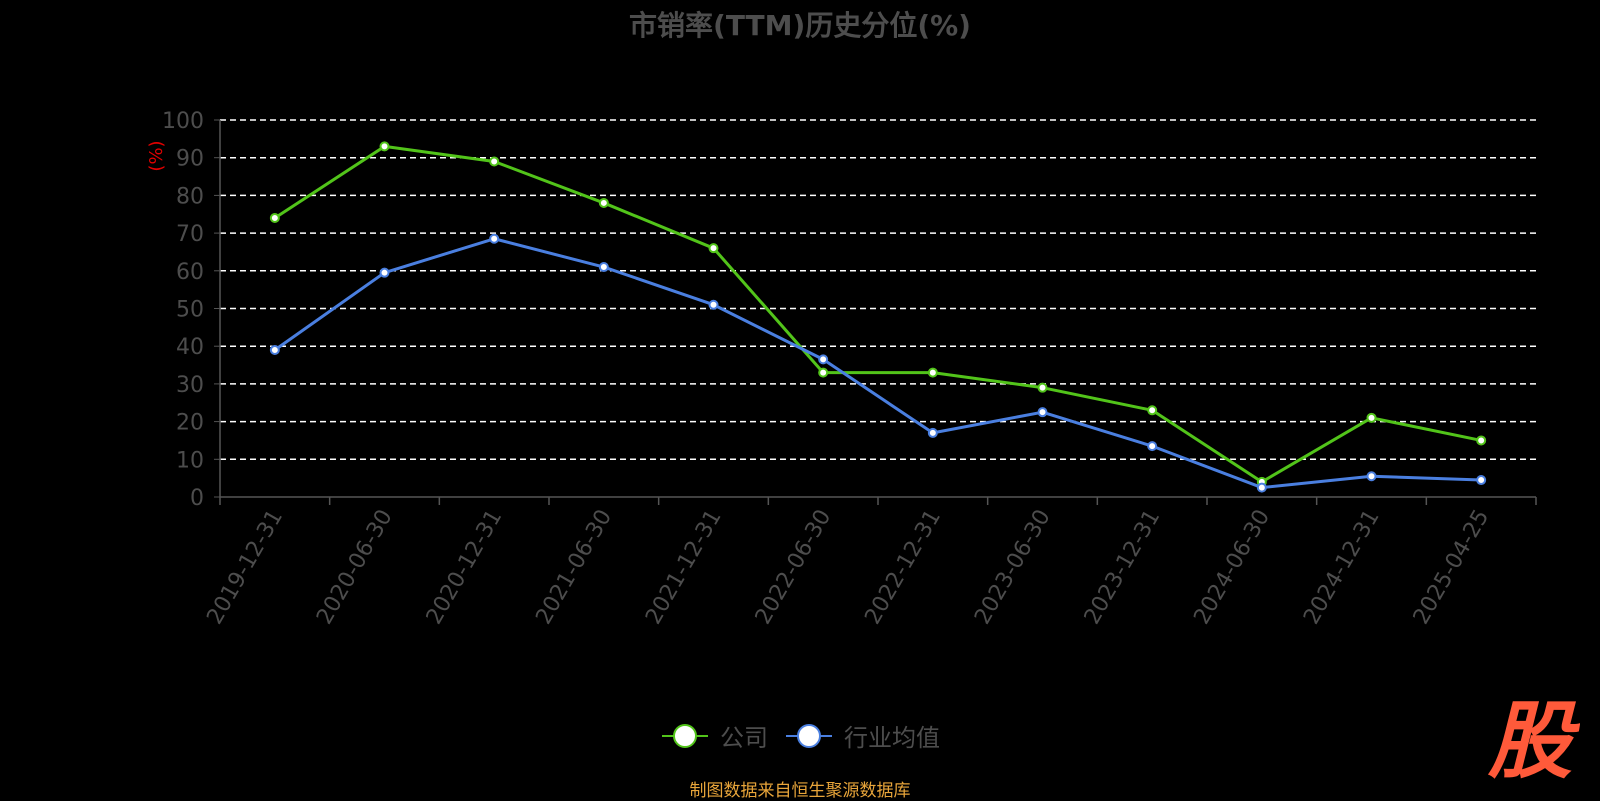 This screenshot has width=1600, height=801. What do you see at coordinates (245, 567) in the screenshot?
I see `x-tick-label: 2019-12-31` at bounding box center [245, 567].